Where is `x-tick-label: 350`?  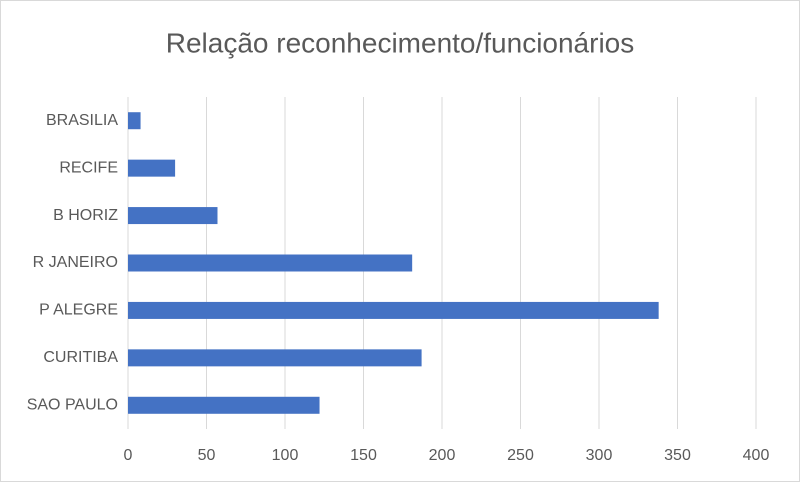 x-tick-label: 350 is located at coordinates (677, 455).